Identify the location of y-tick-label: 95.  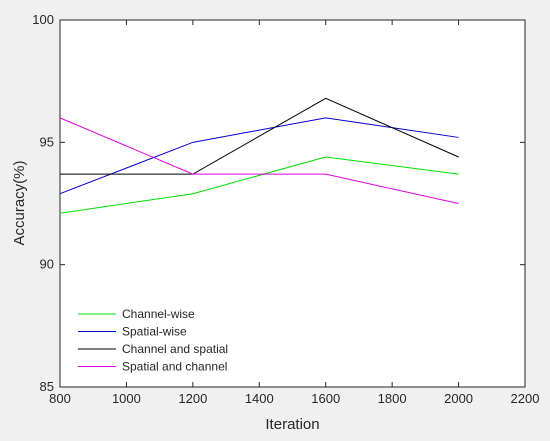
(47, 141).